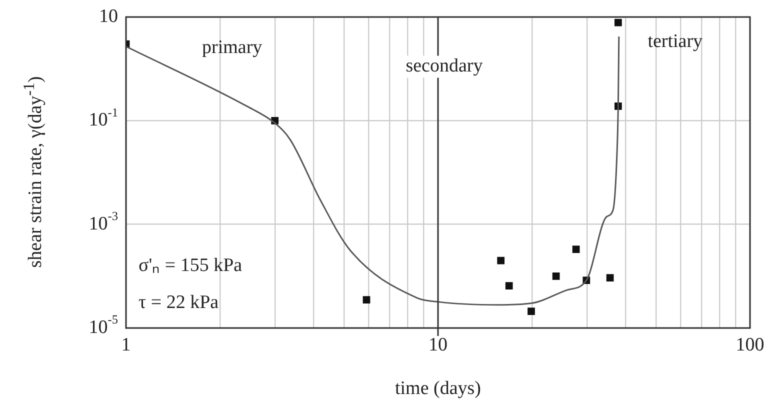  I want to click on x-tick-label: 100, so click(750, 345).